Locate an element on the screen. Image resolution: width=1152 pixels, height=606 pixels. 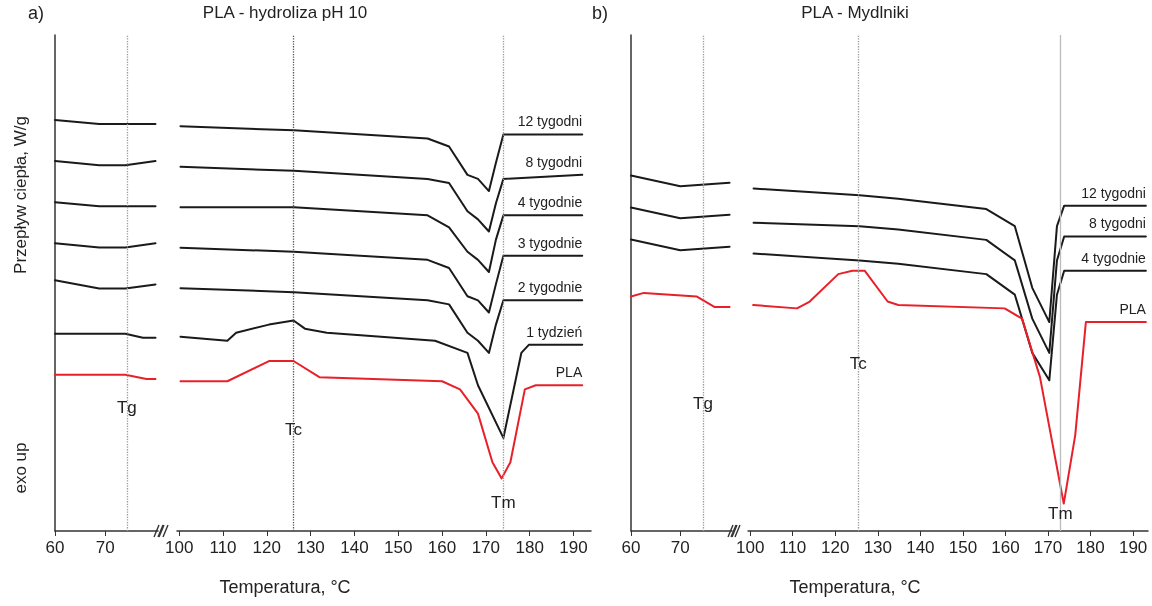
y-axis-title: Przepływ ciepła, W/g is located at coordinates (20, 195).